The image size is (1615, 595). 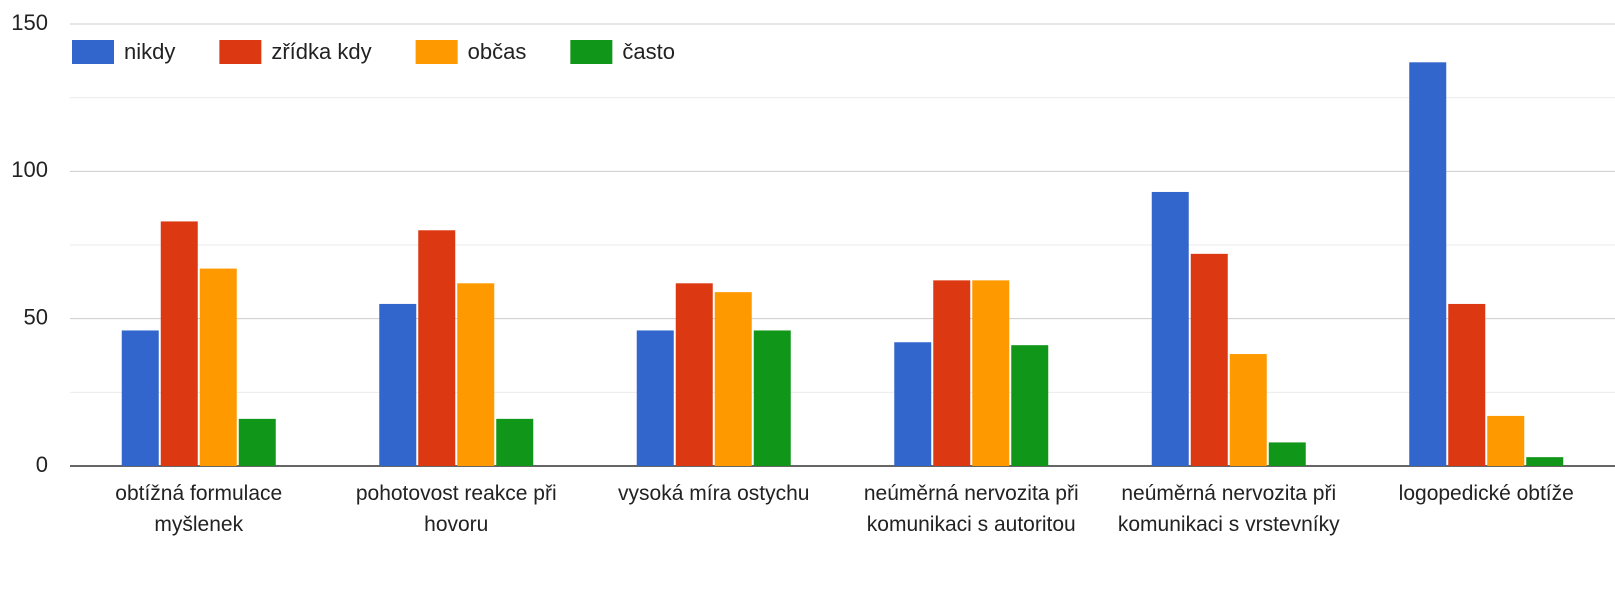 I want to click on y-tick-label: 0, so click(x=42, y=464).